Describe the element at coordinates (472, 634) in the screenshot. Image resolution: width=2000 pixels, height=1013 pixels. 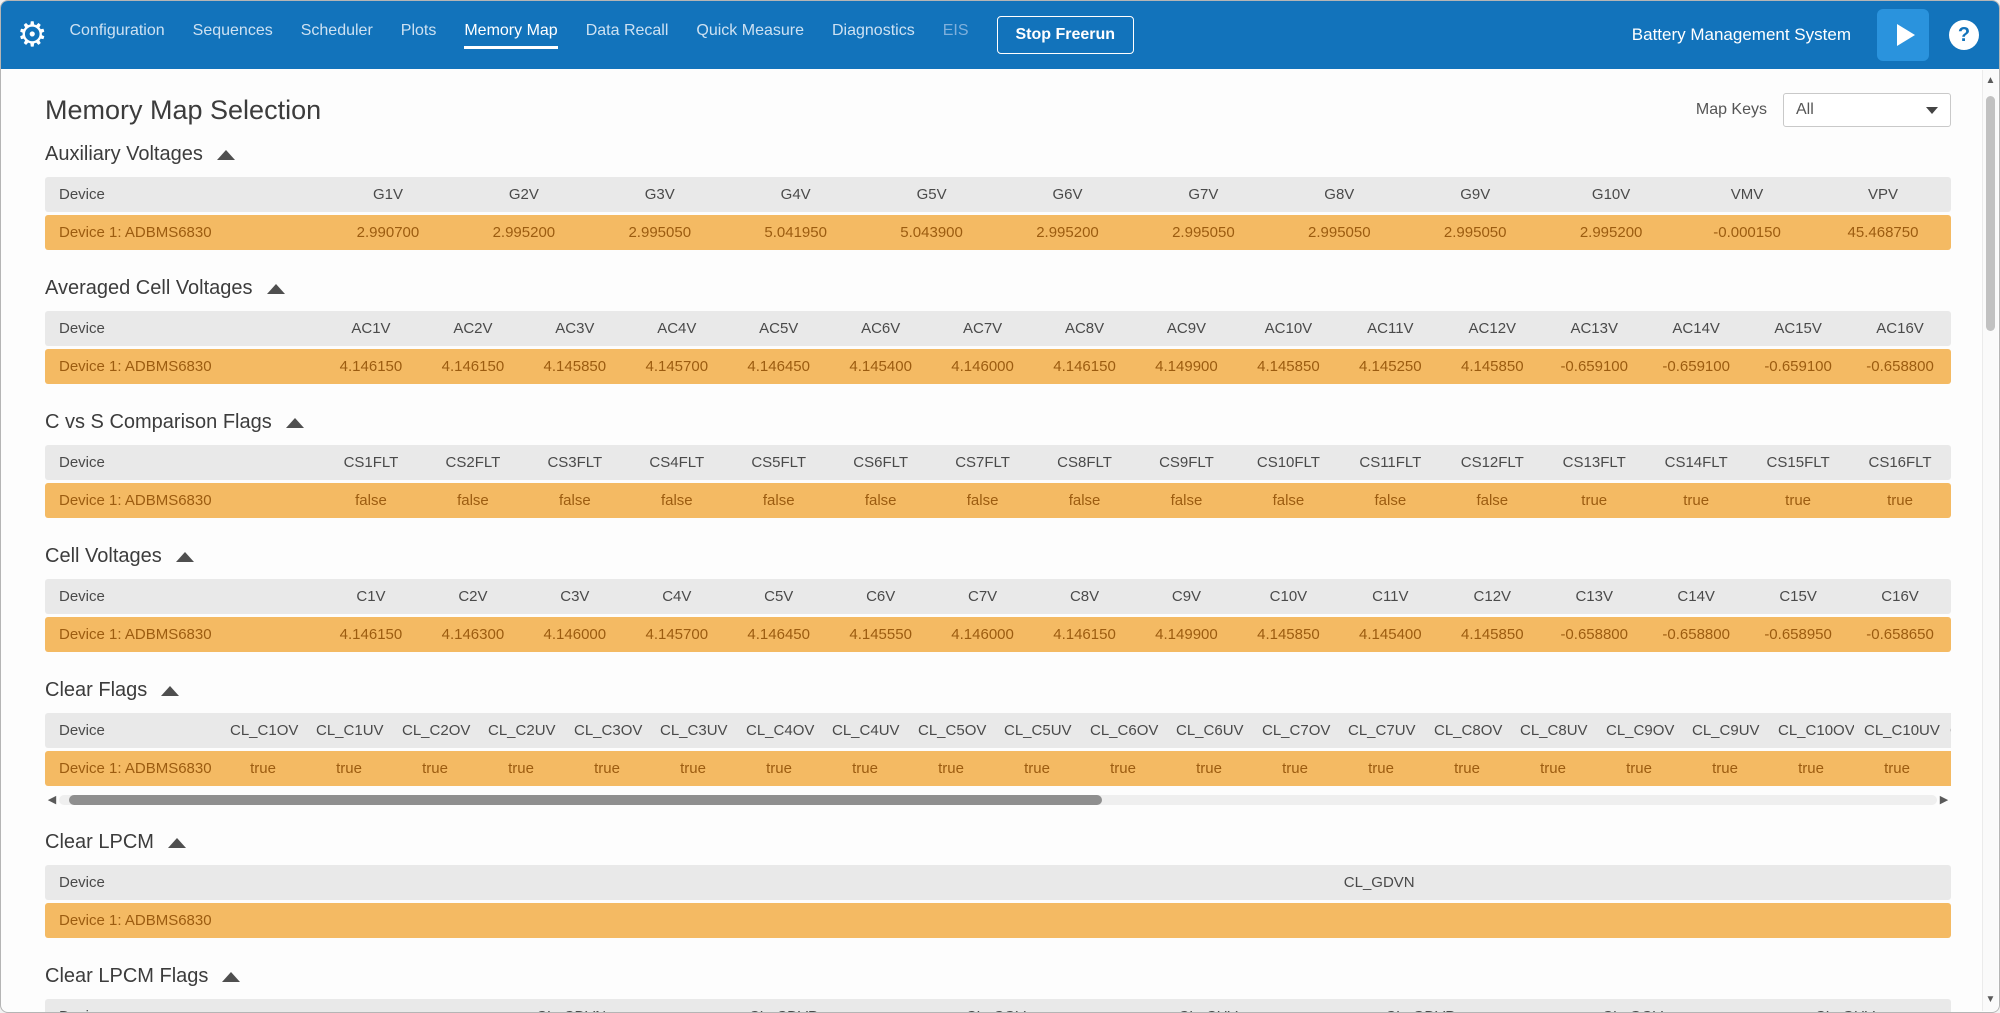
I see `value-cell: 4.146300` at that location.